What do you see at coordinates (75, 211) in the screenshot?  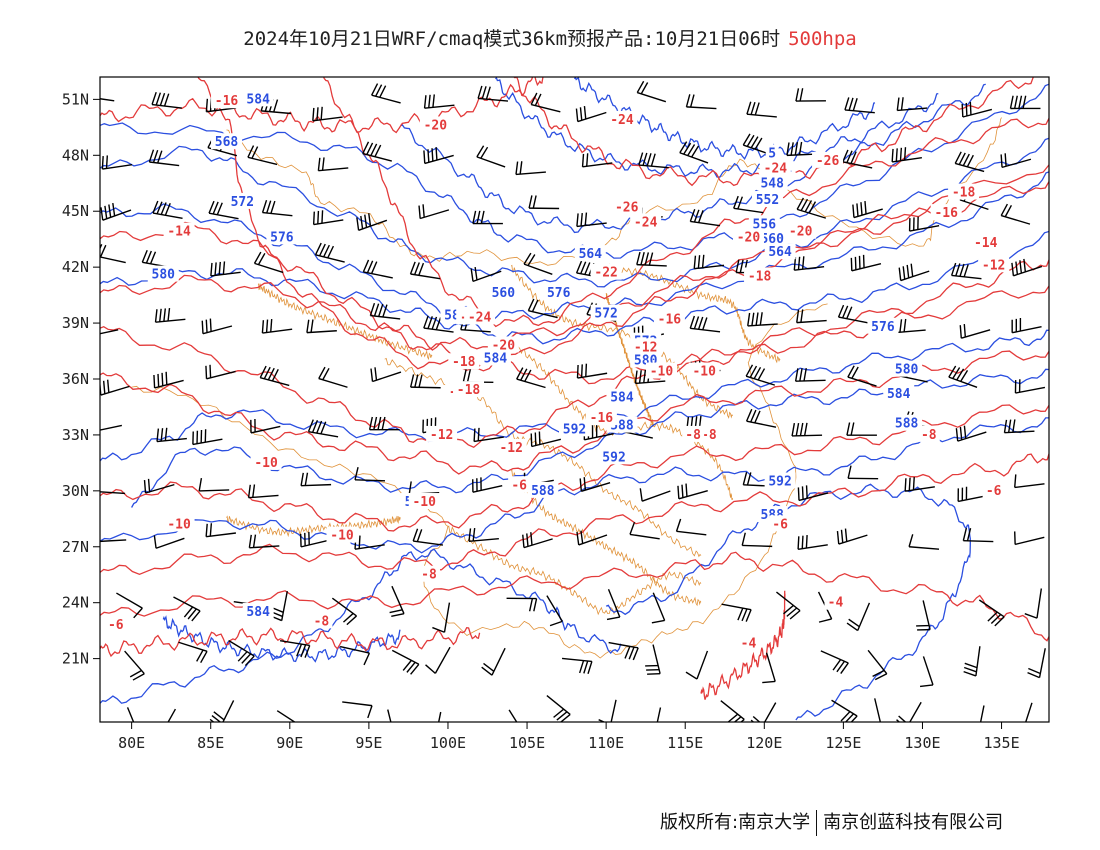 I see `lat-tick-label: 45N` at bounding box center [75, 211].